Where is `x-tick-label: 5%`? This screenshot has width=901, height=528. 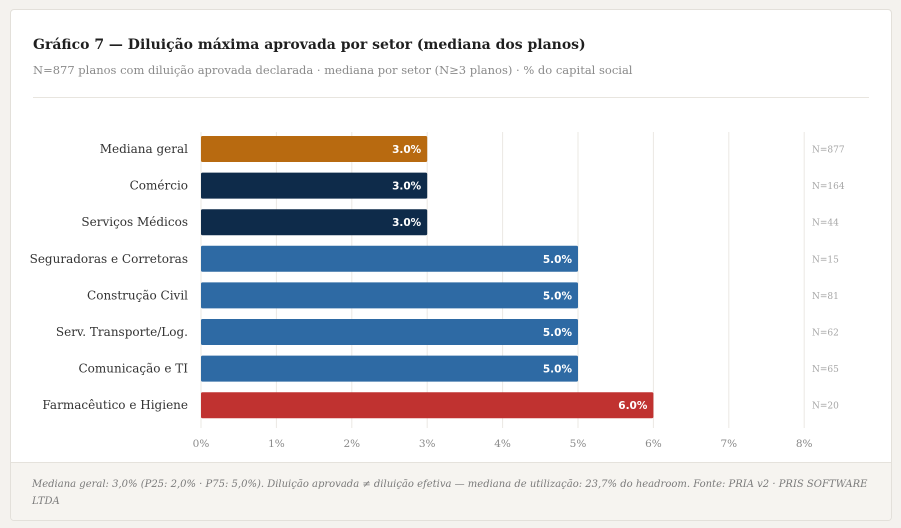
x-tick-label: 5% is located at coordinates (578, 444).